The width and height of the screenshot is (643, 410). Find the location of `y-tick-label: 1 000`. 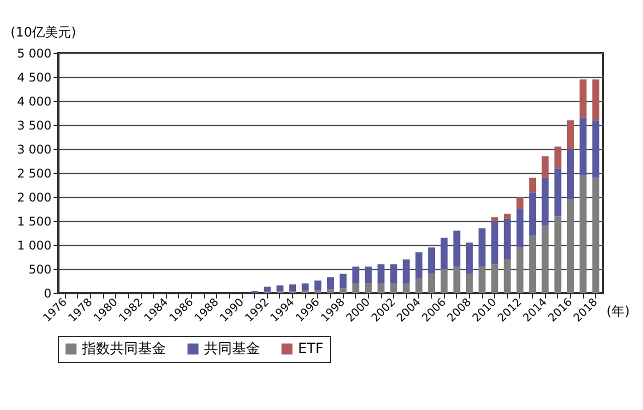

y-tick-label: 1 000 is located at coordinates (34, 245).